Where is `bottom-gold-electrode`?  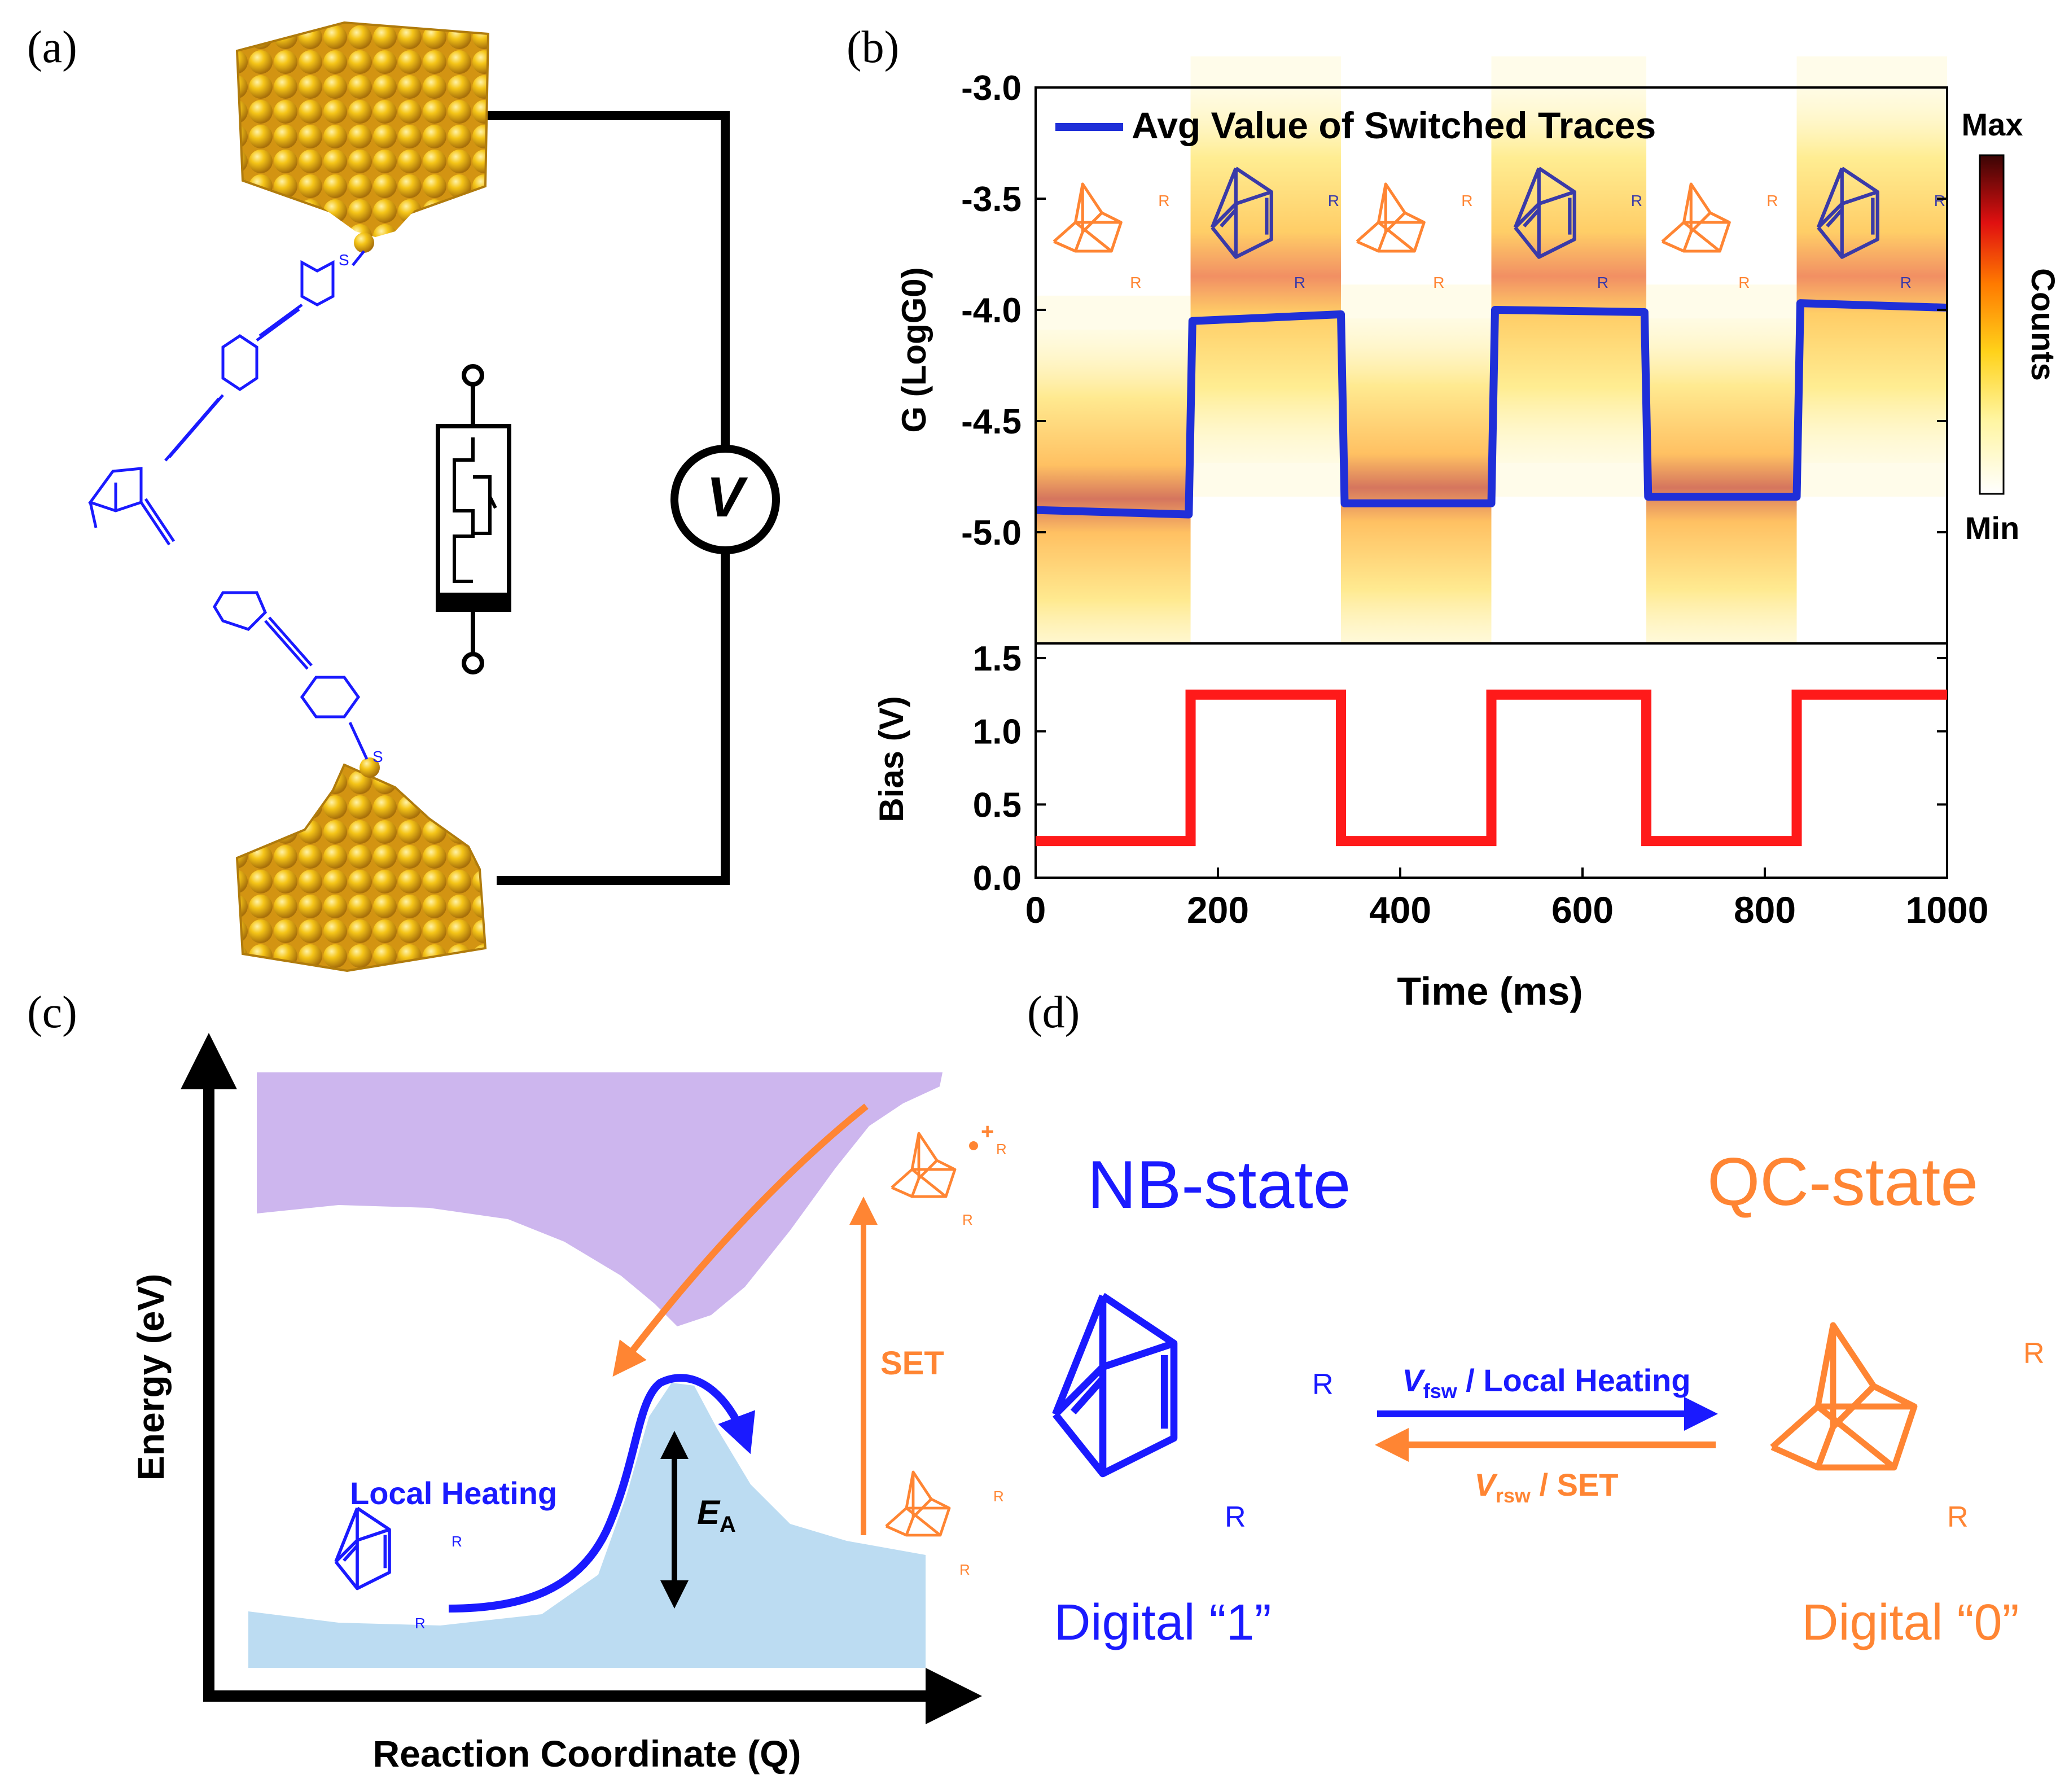
bottom-gold-electrode is located at coordinates (361, 864).